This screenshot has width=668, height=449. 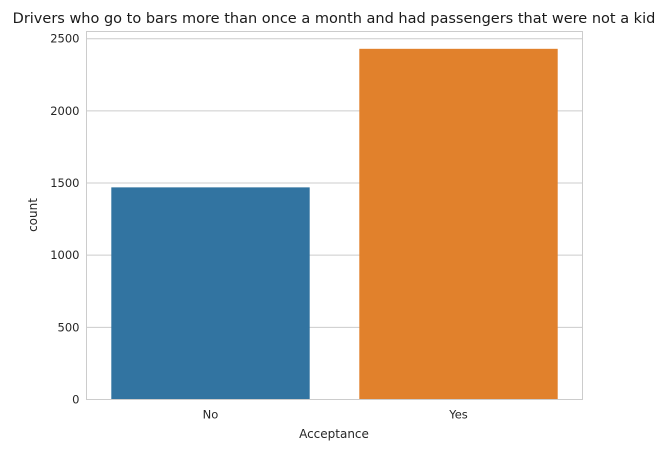 I want to click on x-tick-label-no: No, so click(x=211, y=415).